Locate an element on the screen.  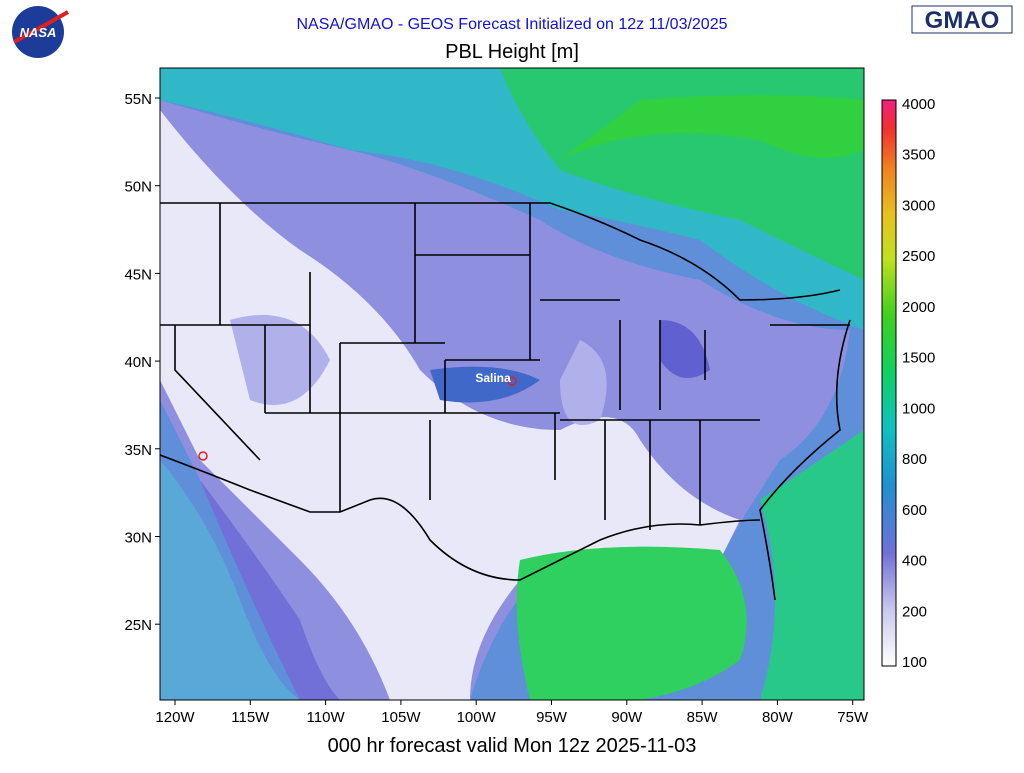
lon-label: 100W is located at coordinates (477, 717).